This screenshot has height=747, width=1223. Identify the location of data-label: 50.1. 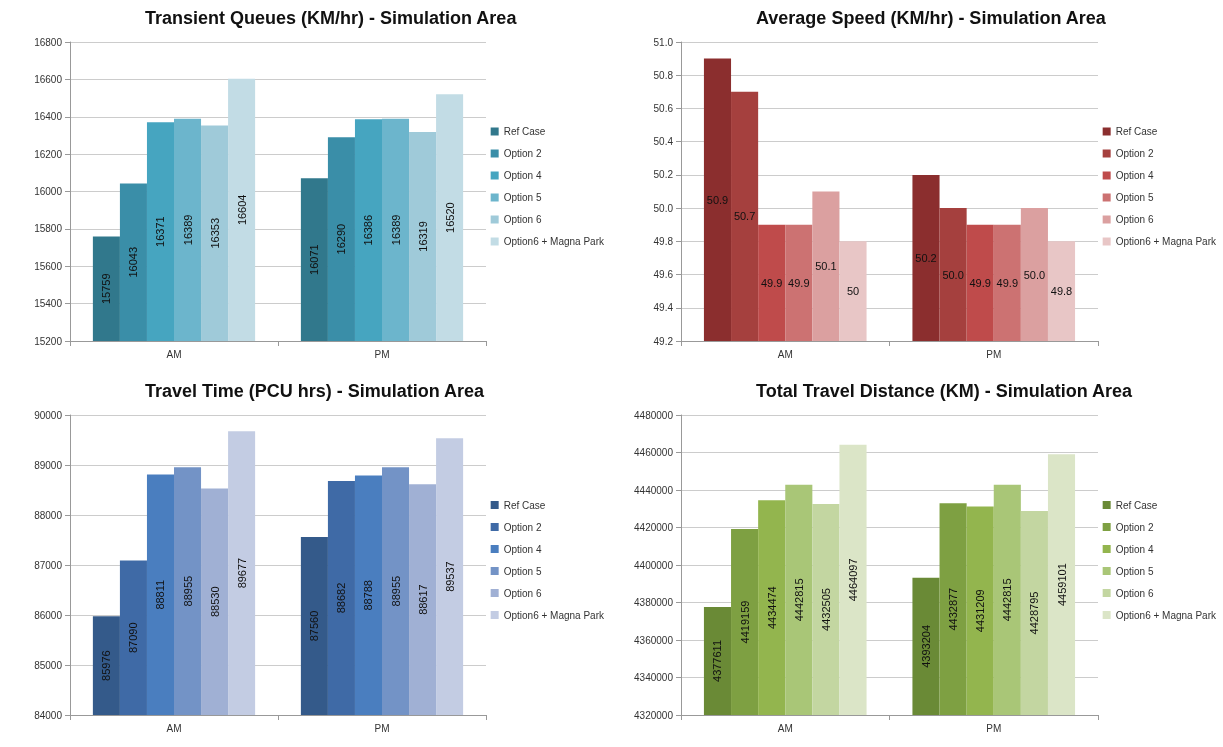
(826, 266).